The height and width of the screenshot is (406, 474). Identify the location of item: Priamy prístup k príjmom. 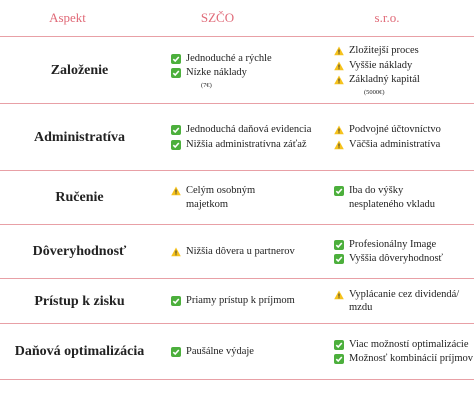
(247, 301).